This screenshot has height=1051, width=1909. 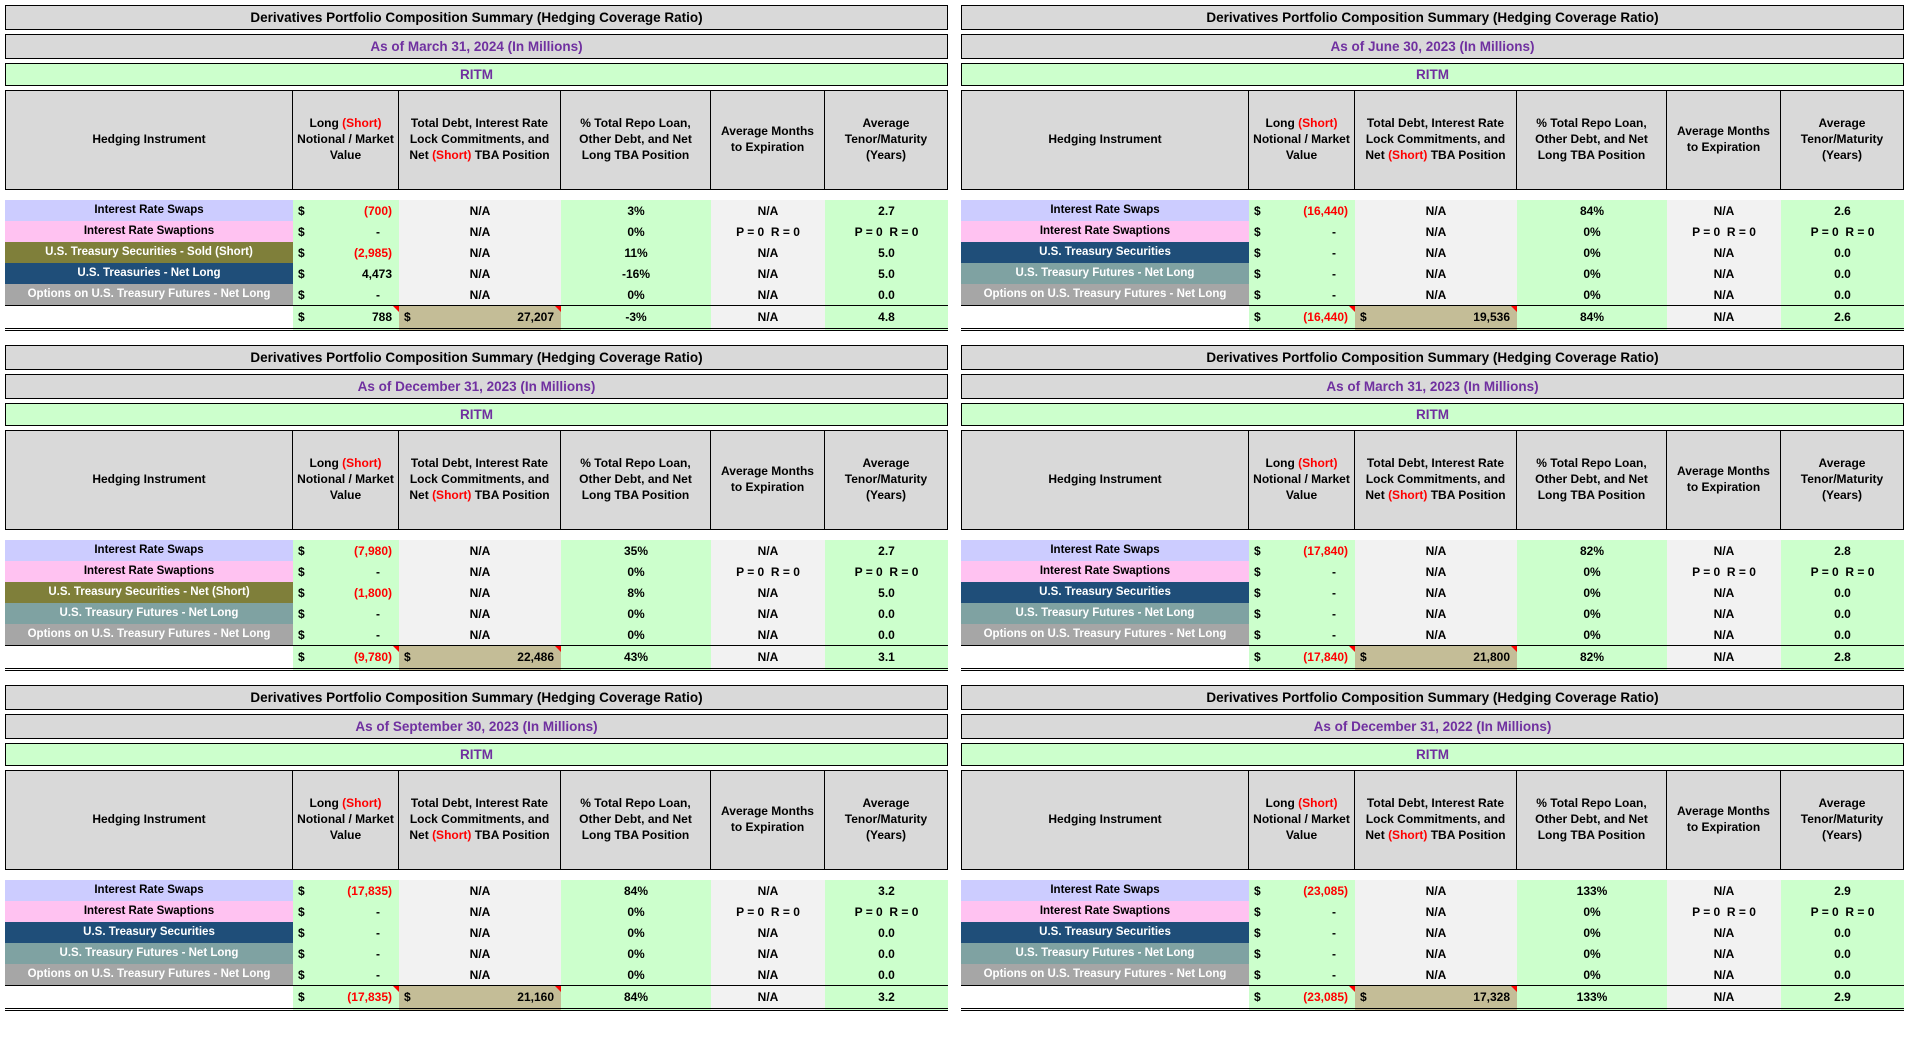 I want to click on header-text: Average Tenor/Maturity (Years), so click(x=886, y=479).